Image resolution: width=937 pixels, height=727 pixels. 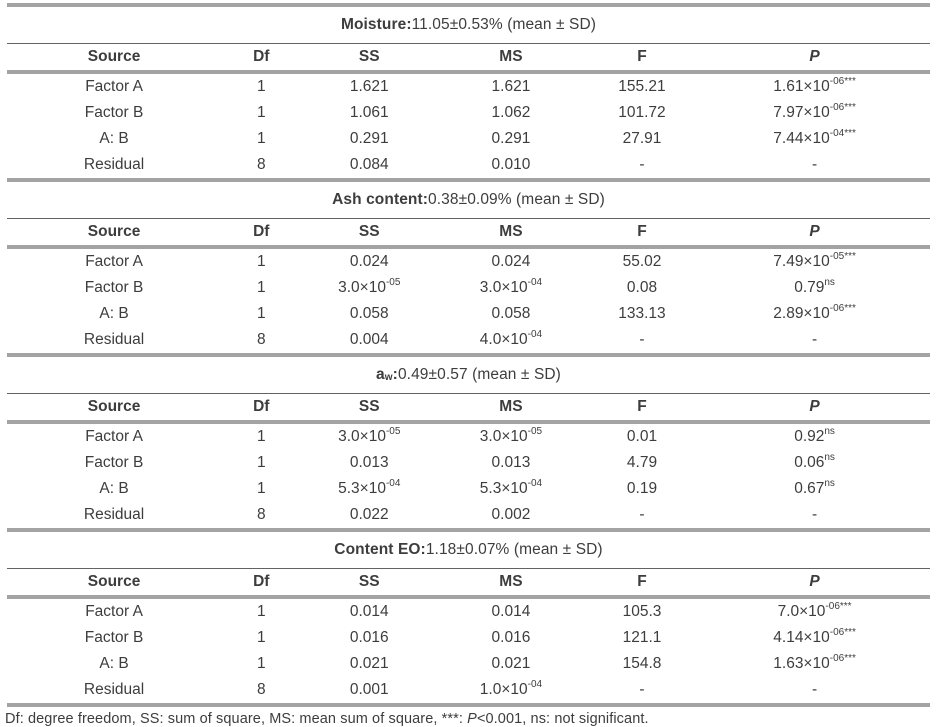 I want to click on text-segment: 0.016, so click(x=511, y=637).